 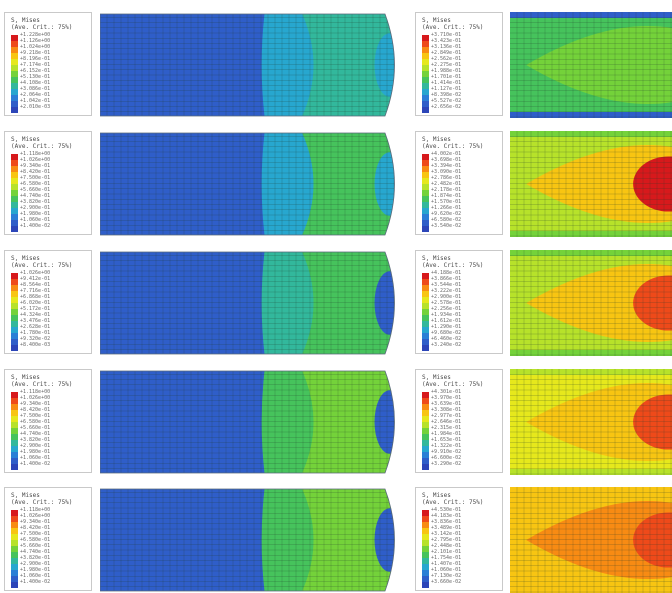 What do you see at coordinates (35, 47) in the screenshot?
I see `legend-value: +1.024e+00` at bounding box center [35, 47].